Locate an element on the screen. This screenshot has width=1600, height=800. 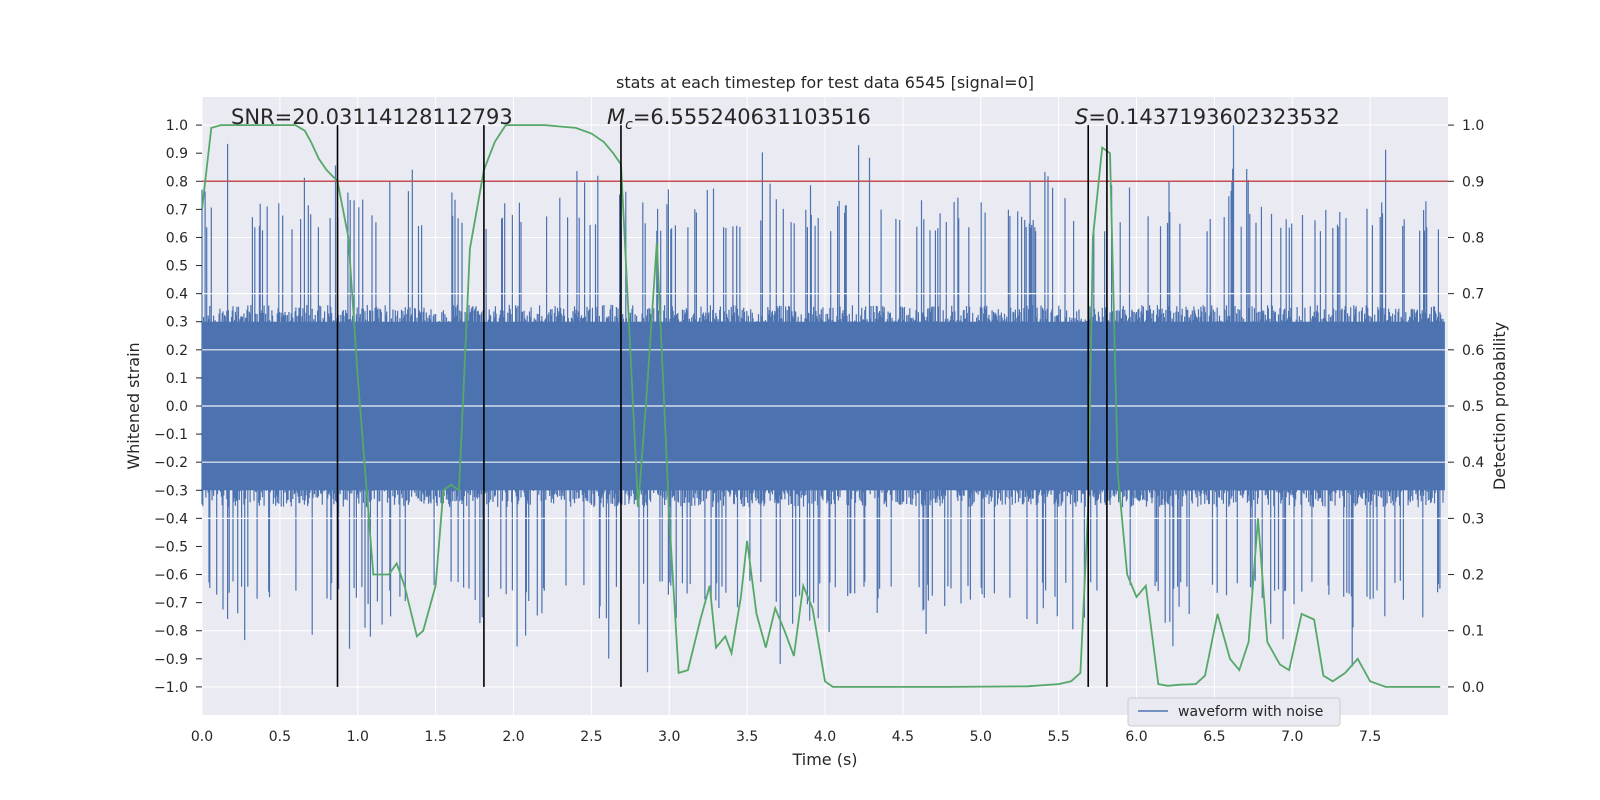
snr-annotation: SNR=20.03114128112793 is located at coordinates (372, 117).